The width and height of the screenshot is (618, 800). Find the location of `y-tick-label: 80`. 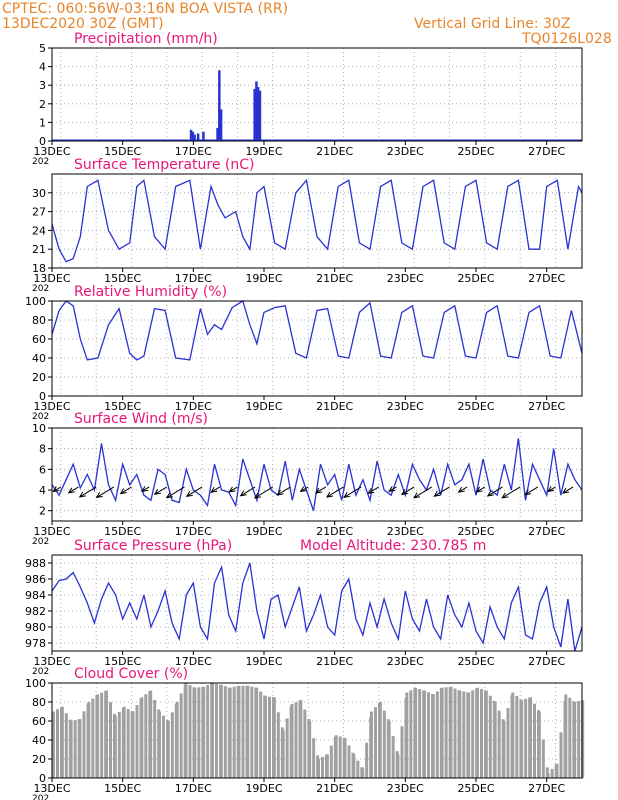

y-tick-label: 80 is located at coordinates (39, 320).